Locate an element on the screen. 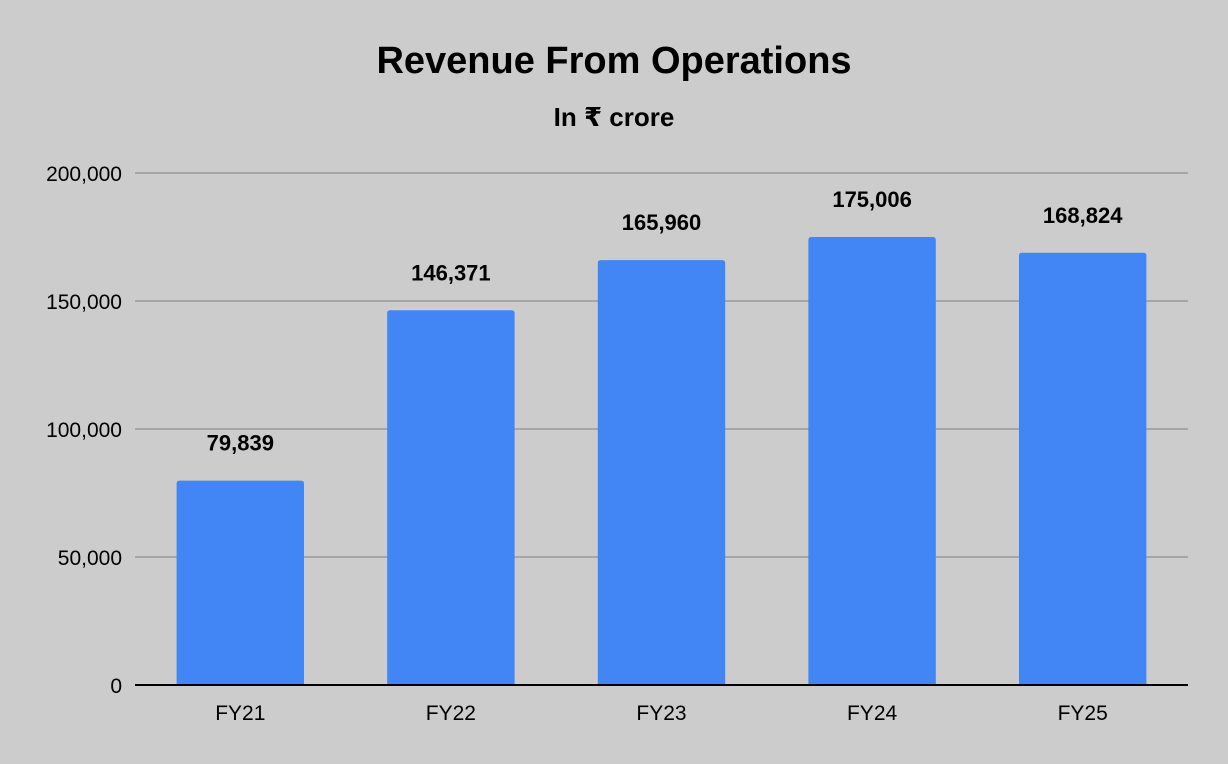 The image size is (1228, 764). bar-fy24 is located at coordinates (872, 461).